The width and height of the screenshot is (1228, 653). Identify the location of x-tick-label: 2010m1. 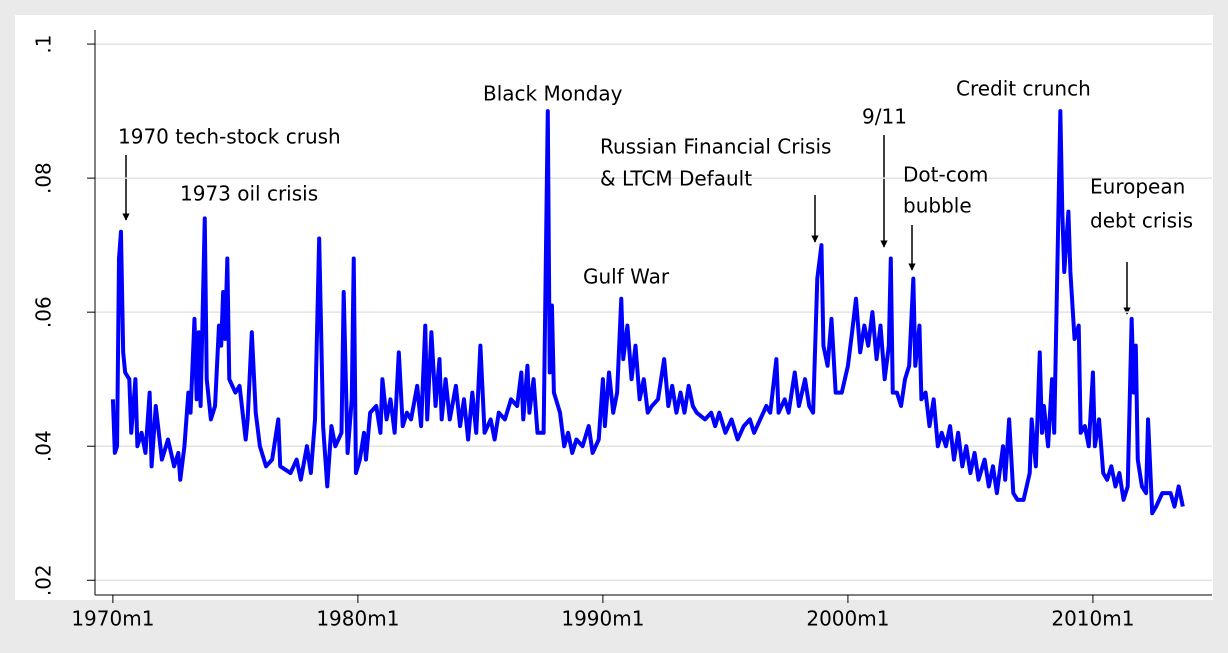
(1092, 619).